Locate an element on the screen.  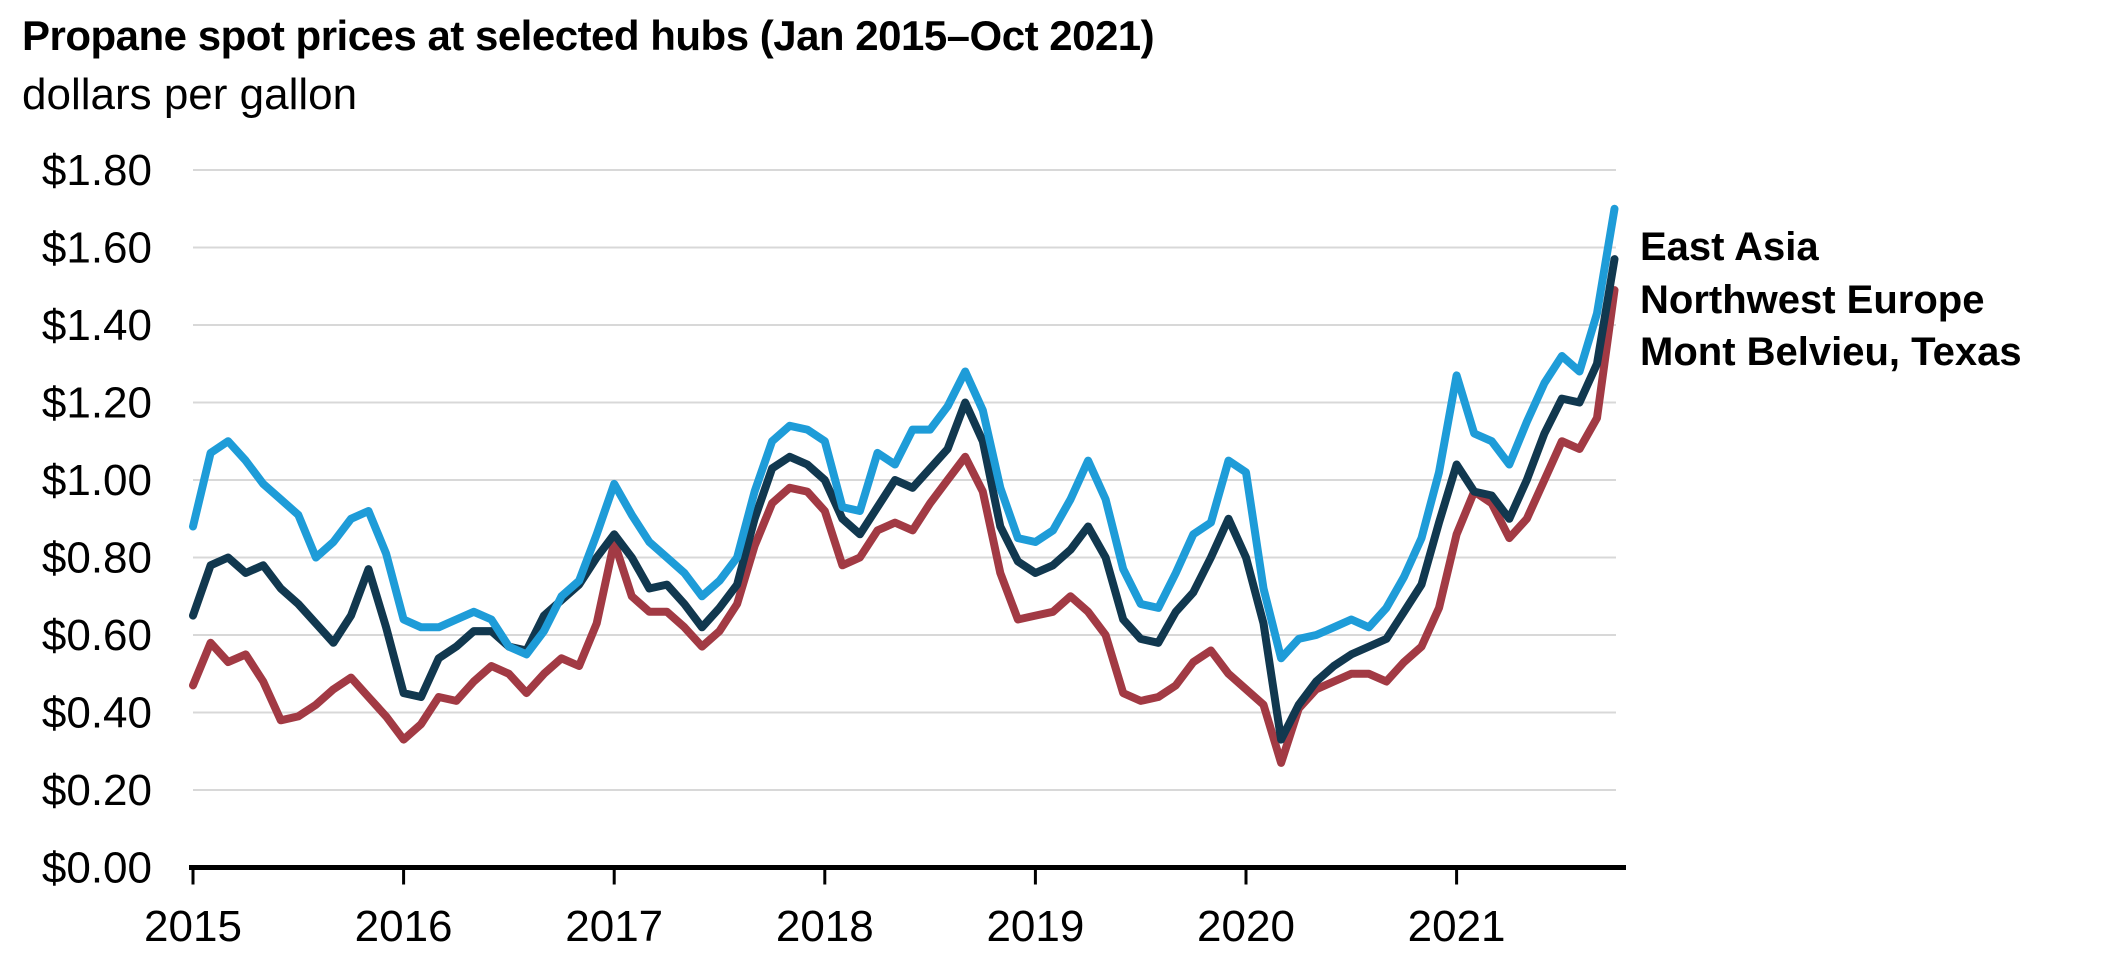
y-tick-label: $0.80 is located at coordinates (97, 558).